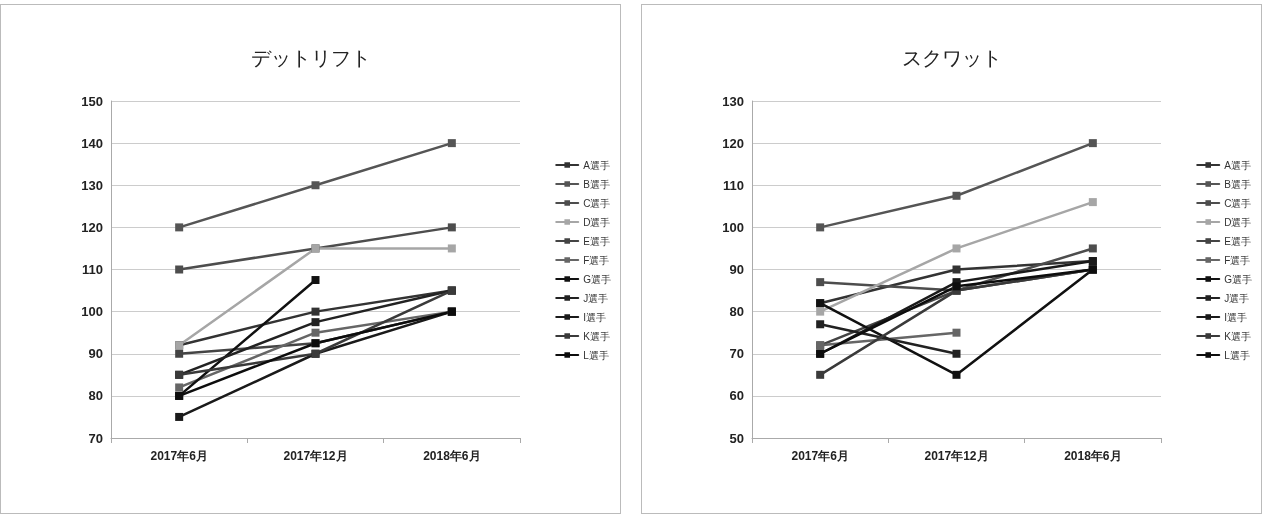  What do you see at coordinates (92, 143) in the screenshot?
I see `y-tick-label: 140` at bounding box center [92, 143].